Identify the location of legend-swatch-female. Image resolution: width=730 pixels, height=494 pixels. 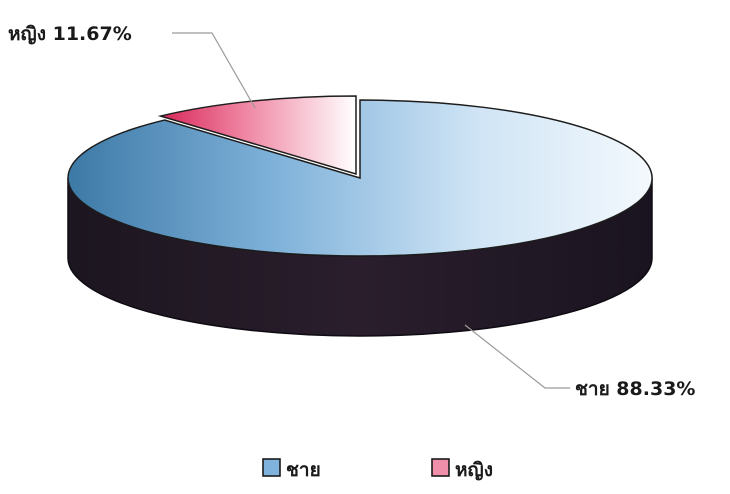
(440, 467).